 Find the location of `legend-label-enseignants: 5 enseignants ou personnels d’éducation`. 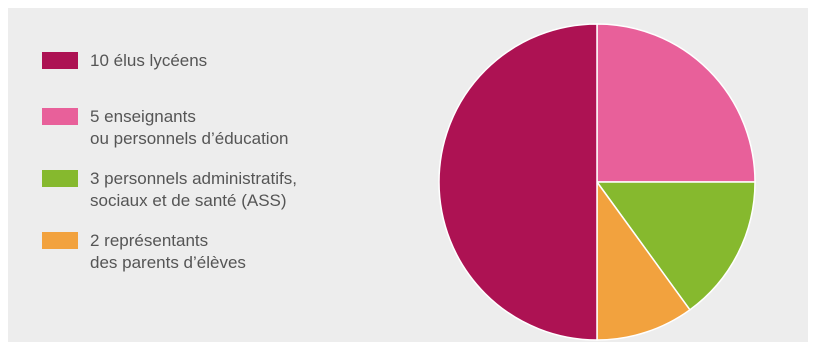

legend-label-enseignants: 5 enseignants ou personnels d’éducation is located at coordinates (189, 128).